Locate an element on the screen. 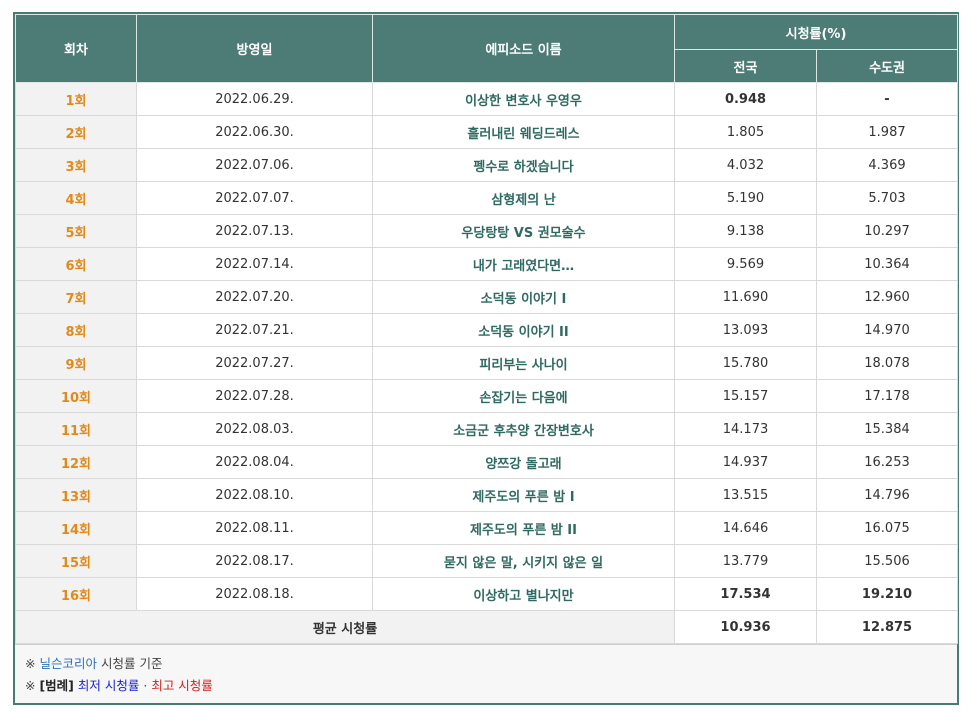  legend-lowest: 최저 시청률 is located at coordinates (108, 685).